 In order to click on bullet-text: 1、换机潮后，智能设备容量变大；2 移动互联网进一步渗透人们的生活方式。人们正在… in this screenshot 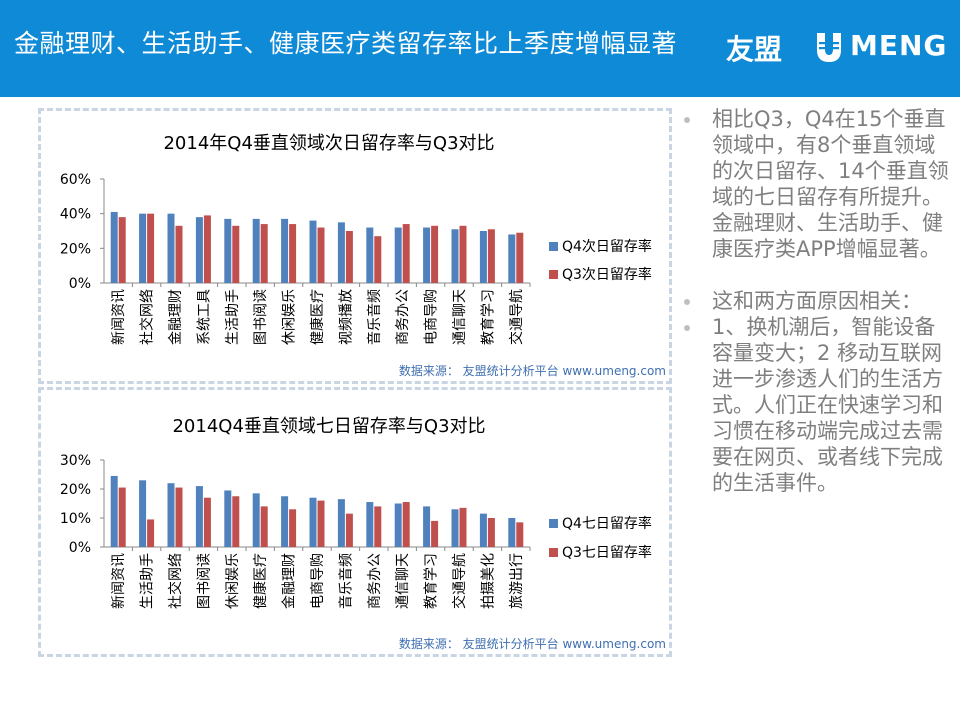, I will do `click(827, 405)`.